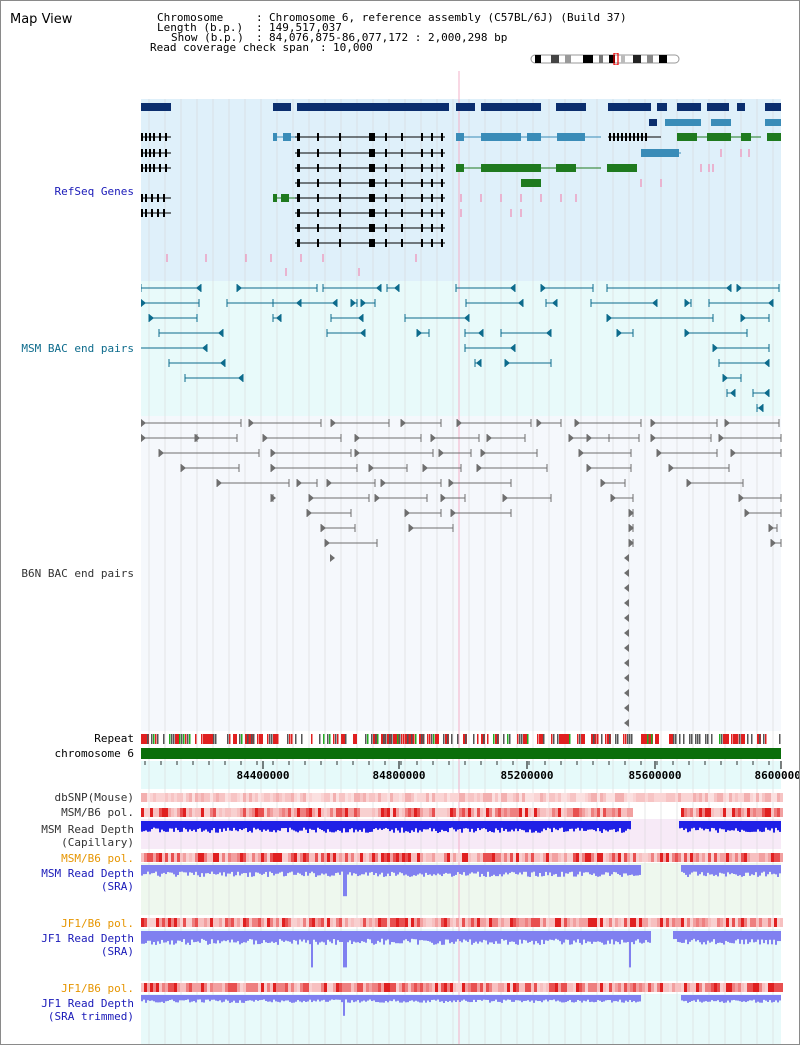  What do you see at coordinates (606, 59) in the screenshot?
I see `chromosome-ideogram` at bounding box center [606, 59].